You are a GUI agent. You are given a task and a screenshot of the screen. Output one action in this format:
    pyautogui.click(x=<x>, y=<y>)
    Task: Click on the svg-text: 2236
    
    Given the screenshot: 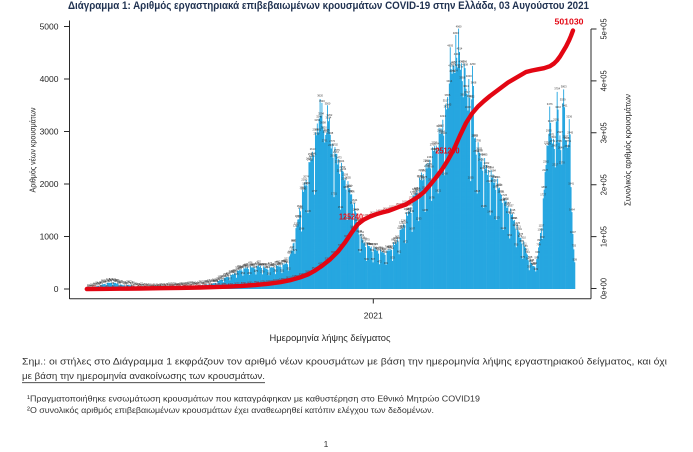 What is the action you would take?
    pyautogui.click(x=343, y=169)
    